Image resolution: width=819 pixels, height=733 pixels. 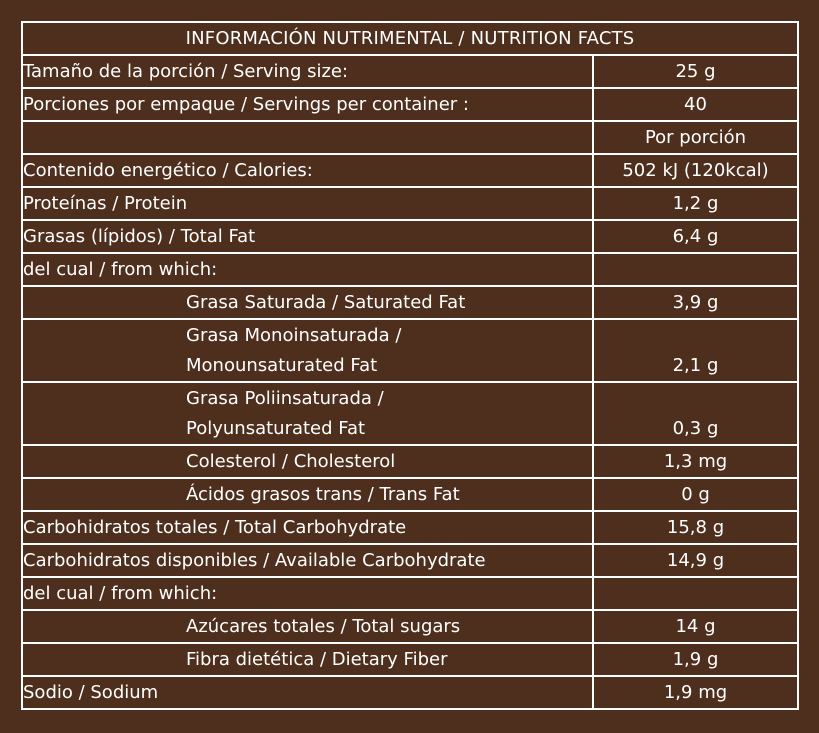 I want to click on nutrient-label-trans-fat: Ácidos grasos trans / Trans Fat, so click(x=307, y=494).